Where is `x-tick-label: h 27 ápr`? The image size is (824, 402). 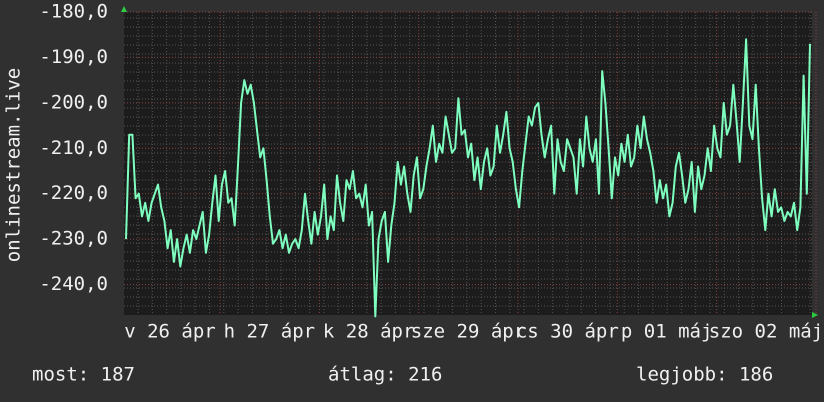
x-tick-label: h 27 ápr is located at coordinates (270, 332).